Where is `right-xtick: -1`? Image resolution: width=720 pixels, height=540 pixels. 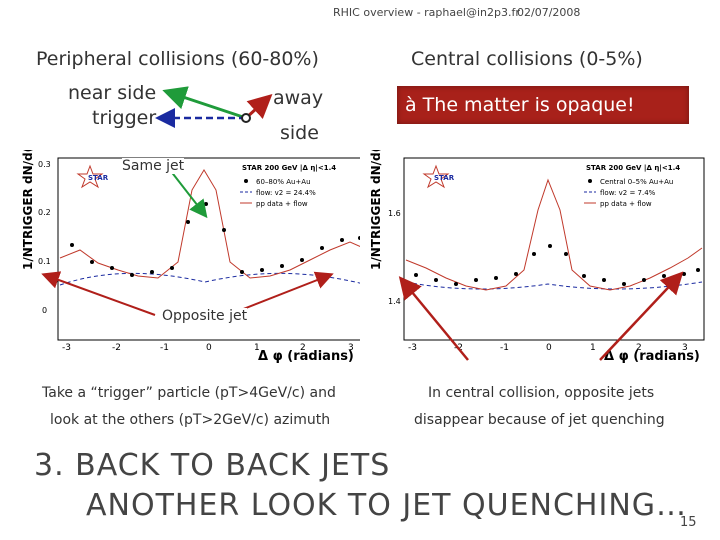
right-xtick: -1 is located at coordinates (504, 348).